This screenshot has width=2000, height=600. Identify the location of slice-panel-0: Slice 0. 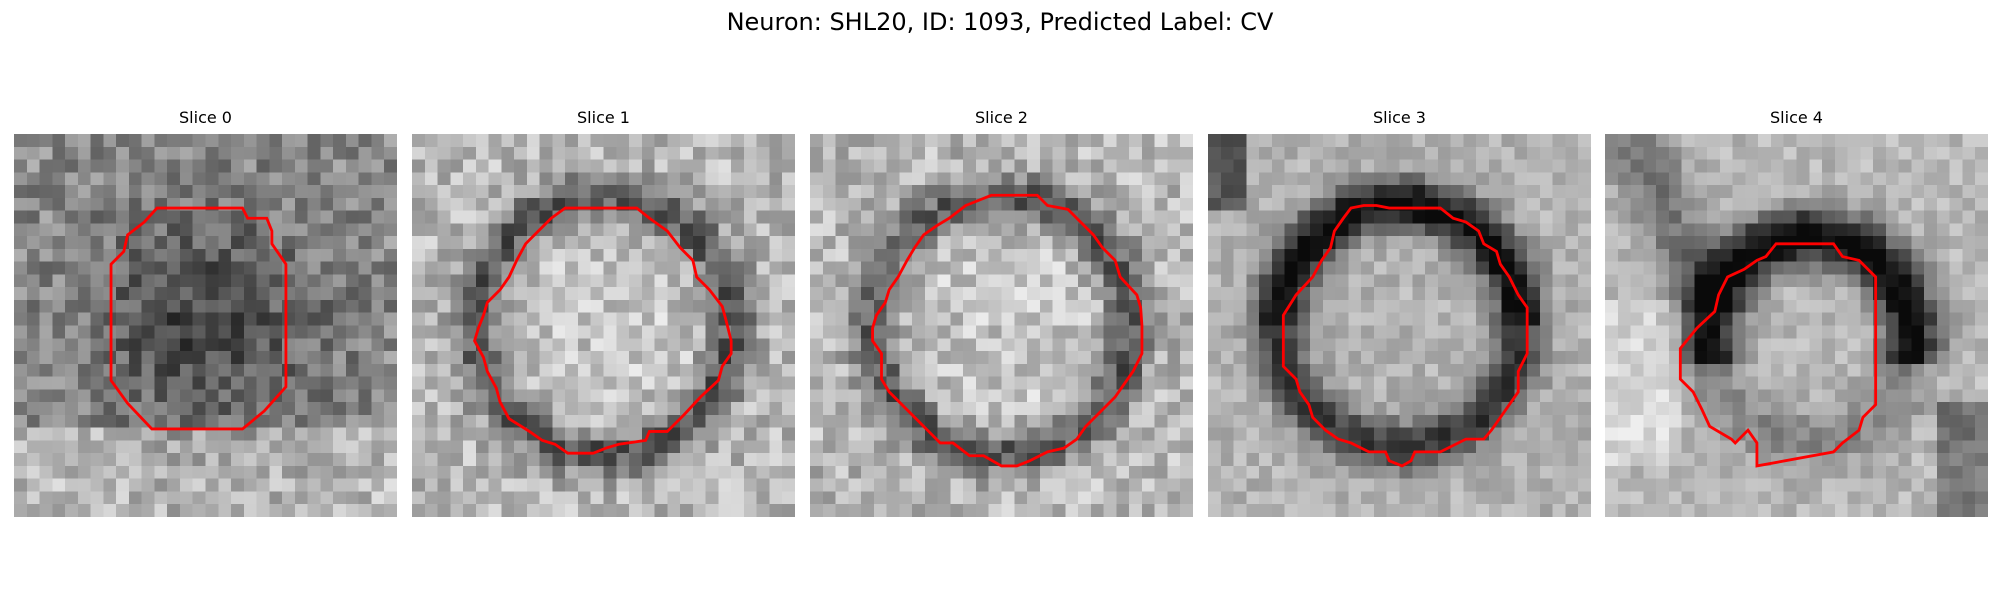
(205, 312).